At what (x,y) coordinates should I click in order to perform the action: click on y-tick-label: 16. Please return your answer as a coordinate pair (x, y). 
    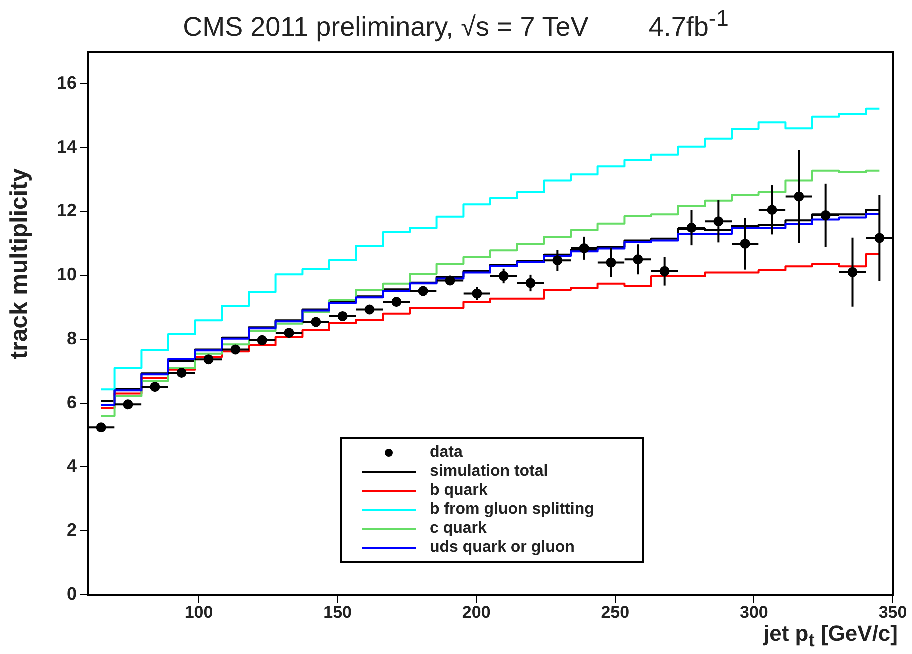
    Looking at the image, I should click on (66, 82).